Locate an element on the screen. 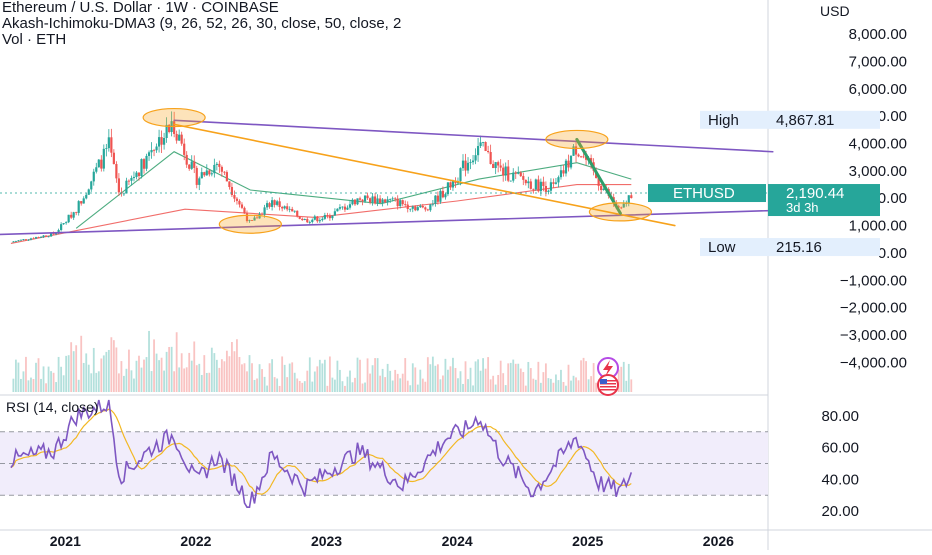 The height and width of the screenshot is (555, 932). price-tick-label: −4,000.00 is located at coordinates (873, 362).